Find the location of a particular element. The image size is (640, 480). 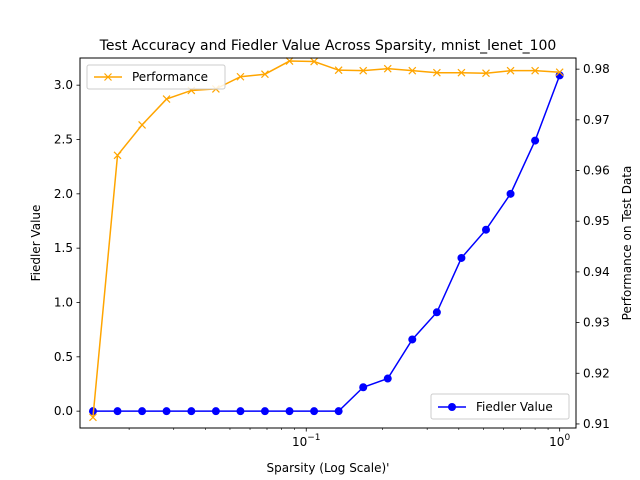

legend-fiedler: Fiedler Value is located at coordinates (500, 406).